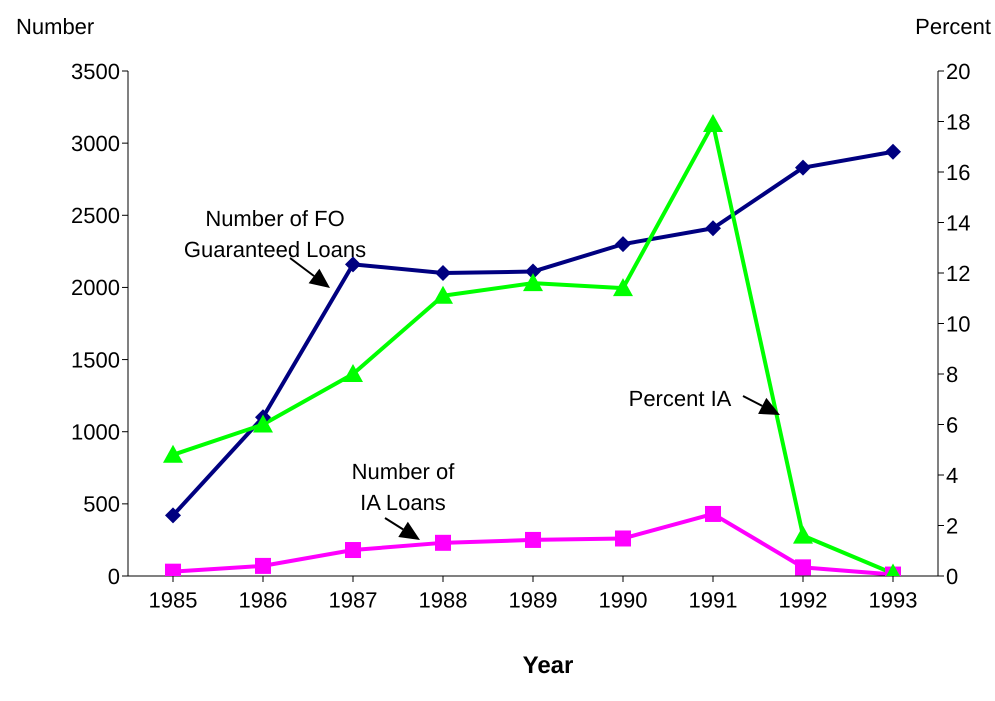 This screenshot has height=701, width=995. Describe the element at coordinates (958, 223) in the screenshot. I see `y2-tick-label: 14` at that location.